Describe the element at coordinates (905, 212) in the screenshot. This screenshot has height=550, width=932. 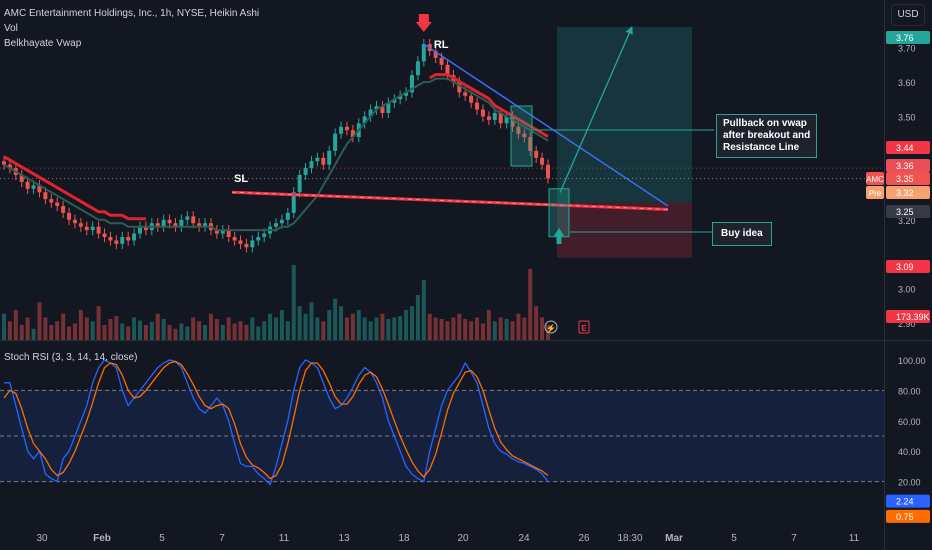
I see `price-badge-label: 3.25` at that location.